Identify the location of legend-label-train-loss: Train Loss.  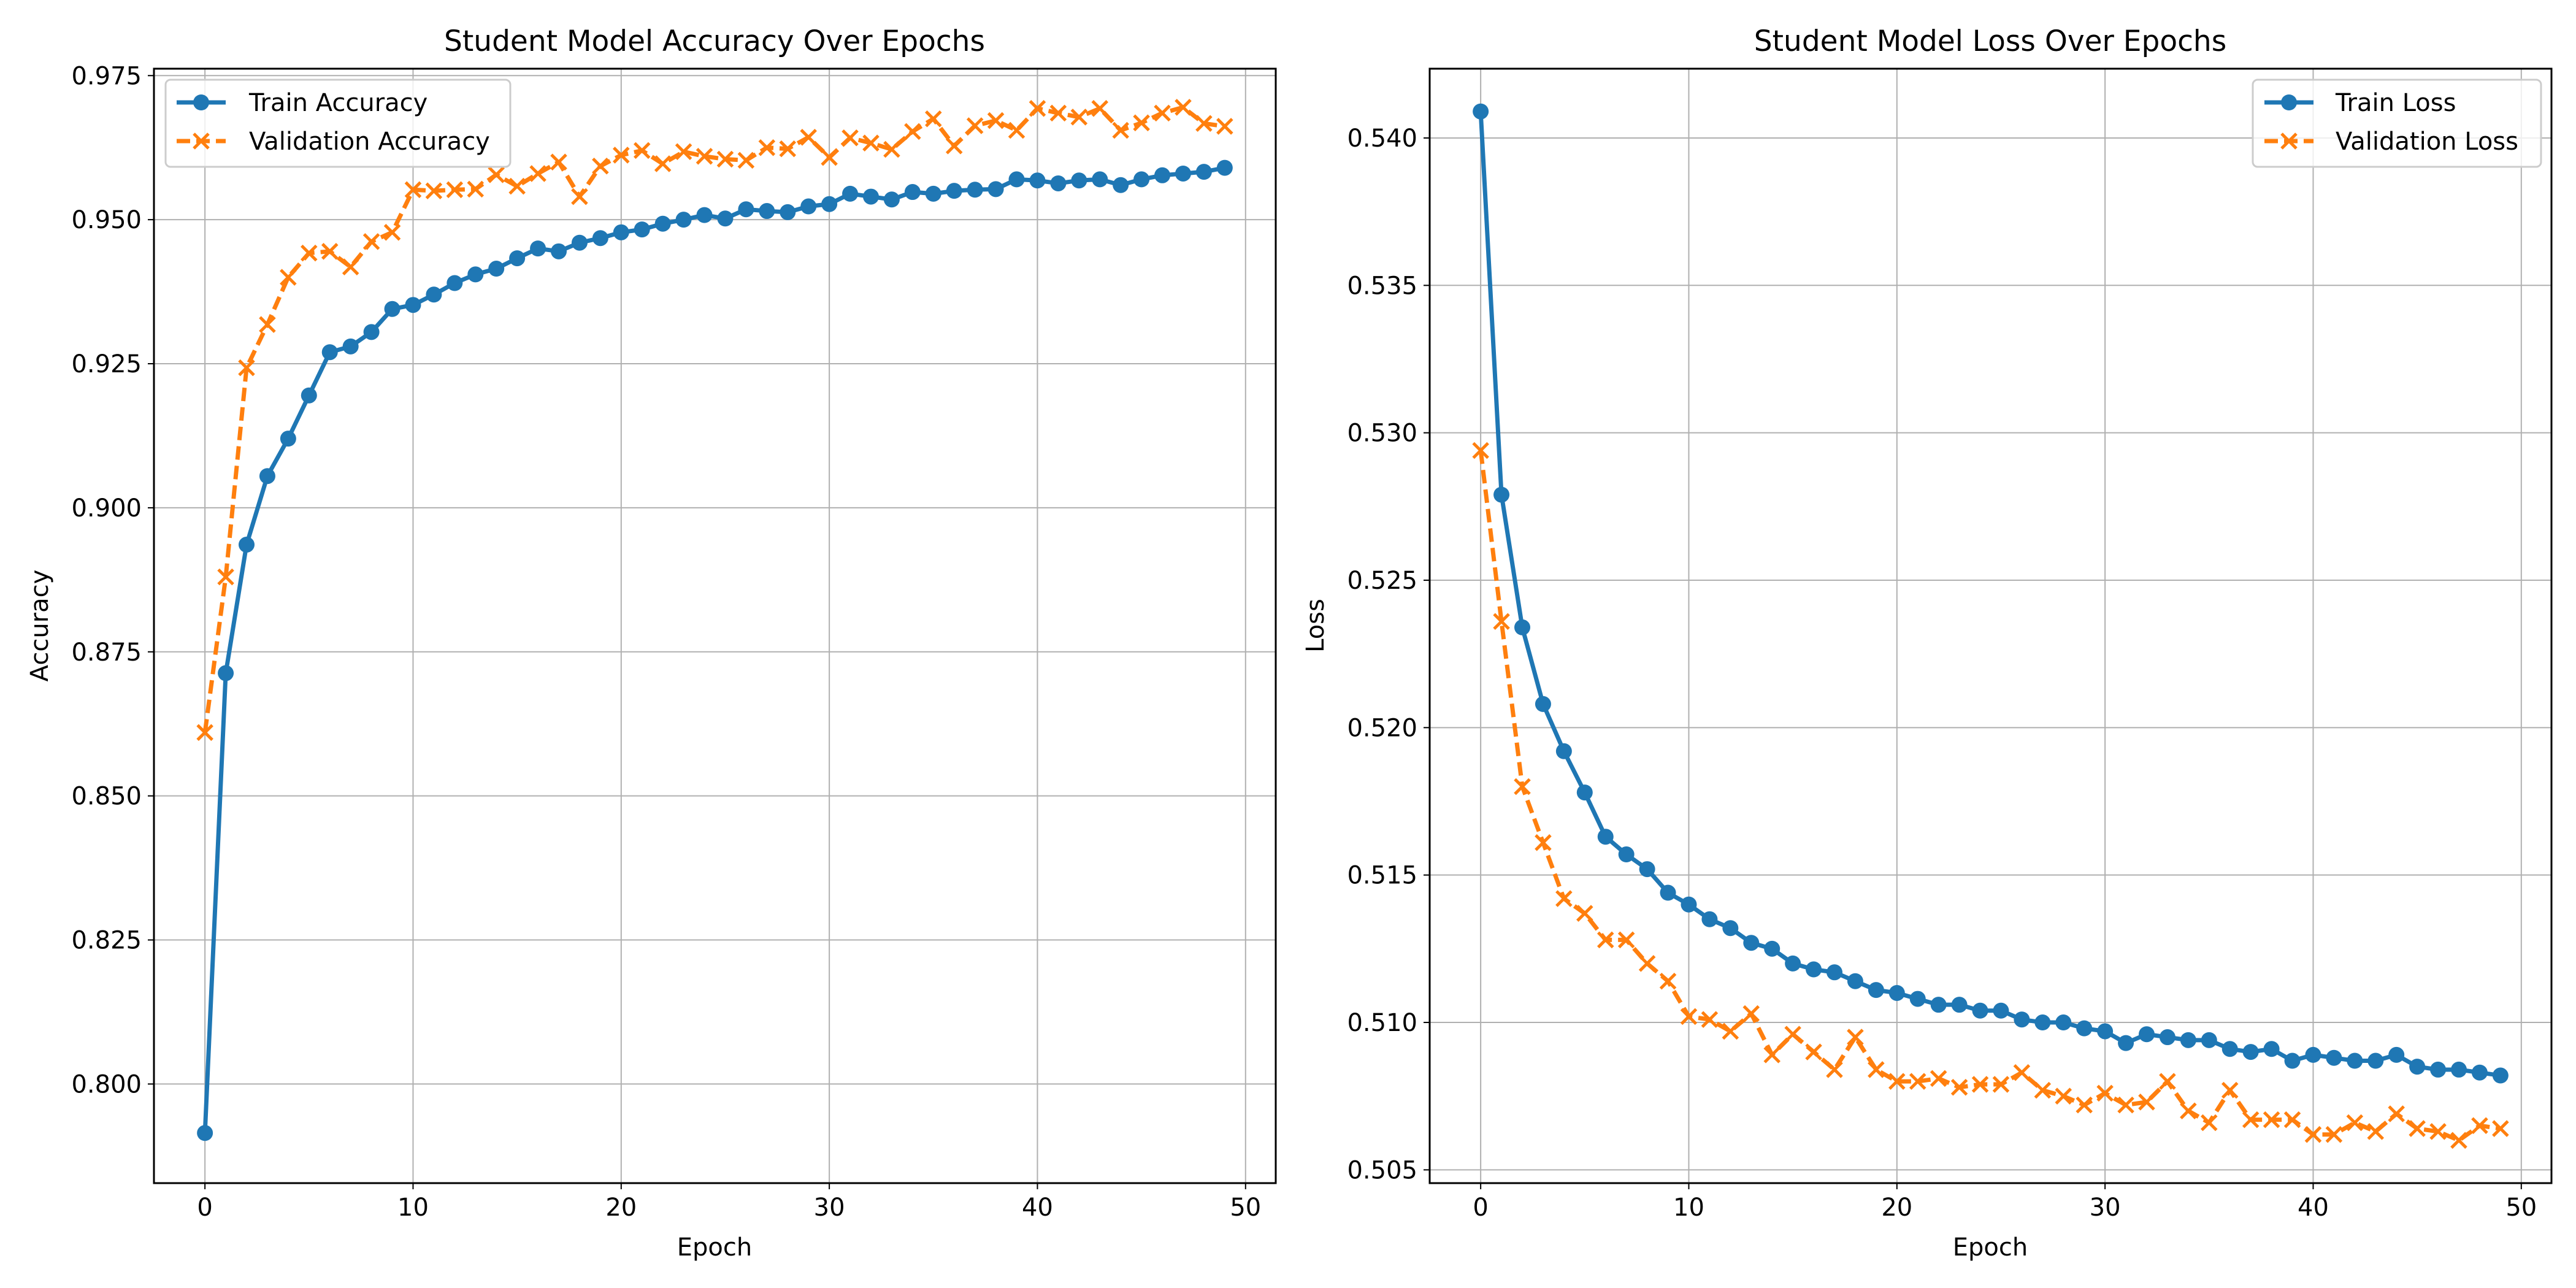
(2395, 103).